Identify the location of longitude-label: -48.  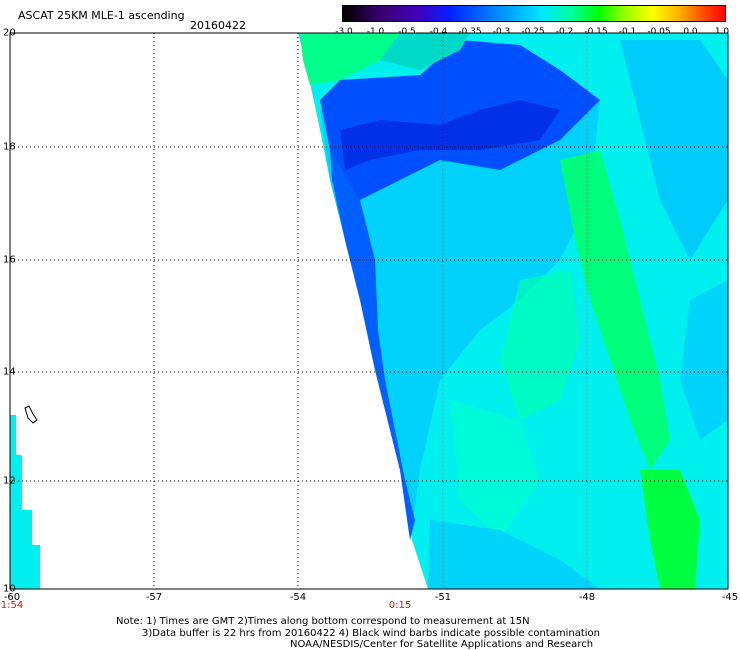
(587, 597).